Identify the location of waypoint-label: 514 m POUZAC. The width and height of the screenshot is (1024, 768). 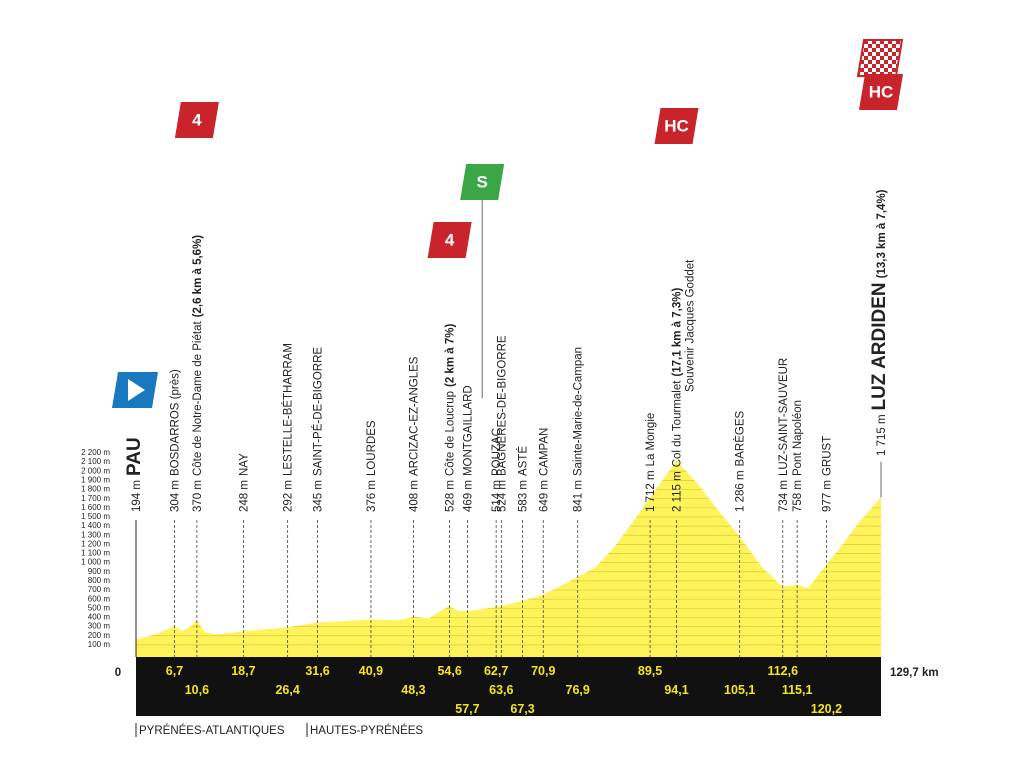
(497, 470).